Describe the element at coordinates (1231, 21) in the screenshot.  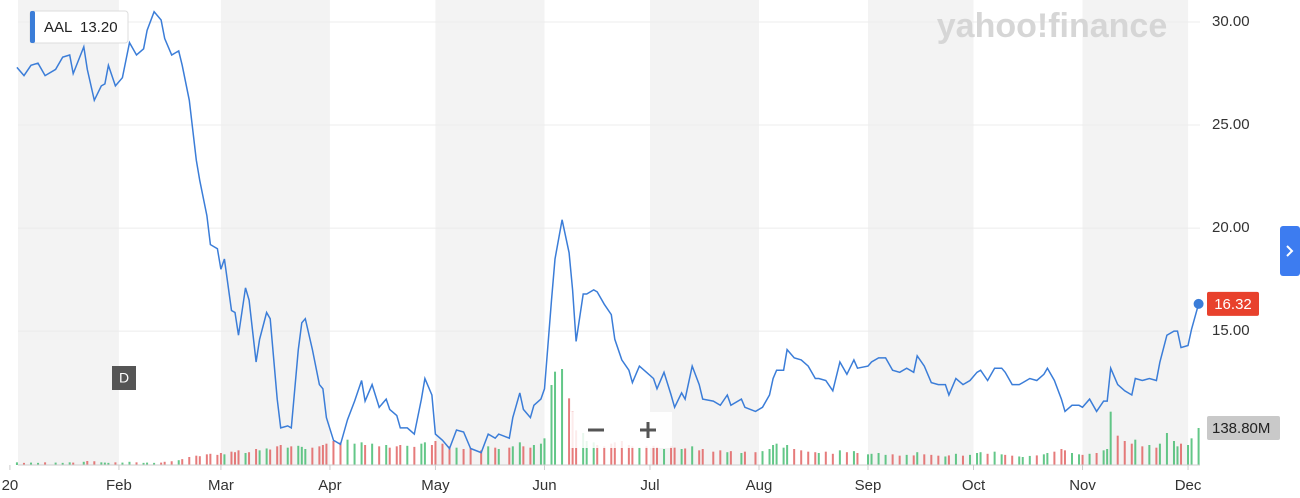
I see `y-tick-label: 30.00` at that location.